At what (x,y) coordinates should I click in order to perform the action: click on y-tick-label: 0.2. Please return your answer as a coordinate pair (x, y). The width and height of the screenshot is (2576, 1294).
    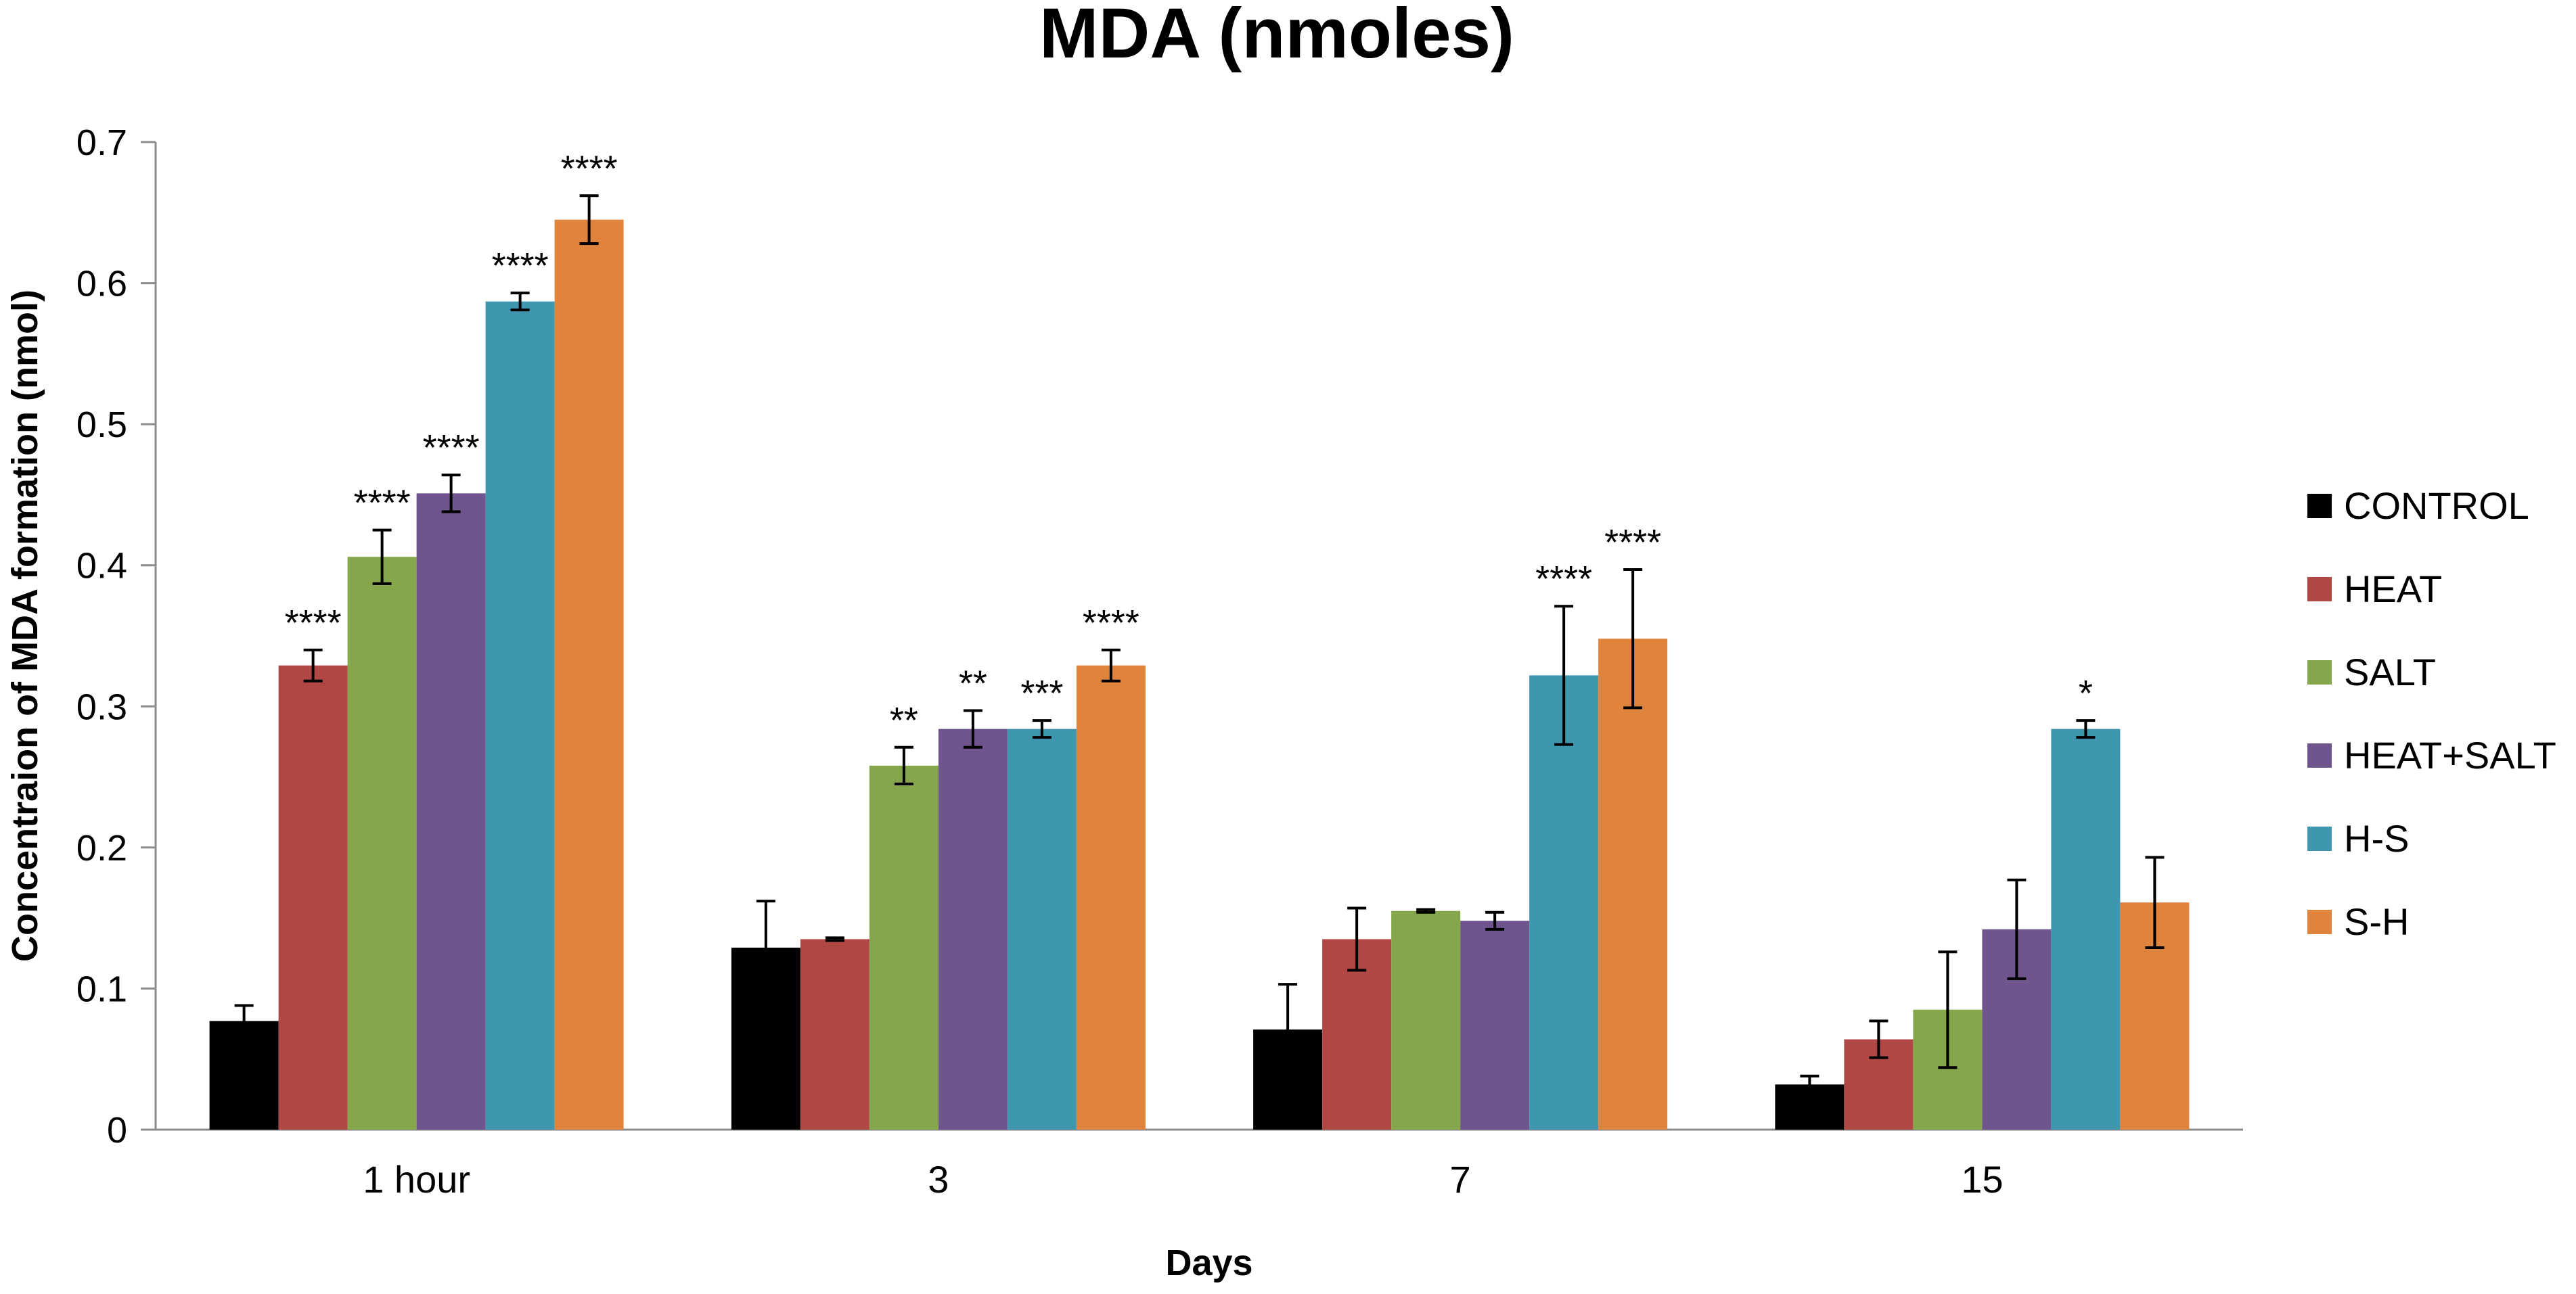
    Looking at the image, I should click on (102, 848).